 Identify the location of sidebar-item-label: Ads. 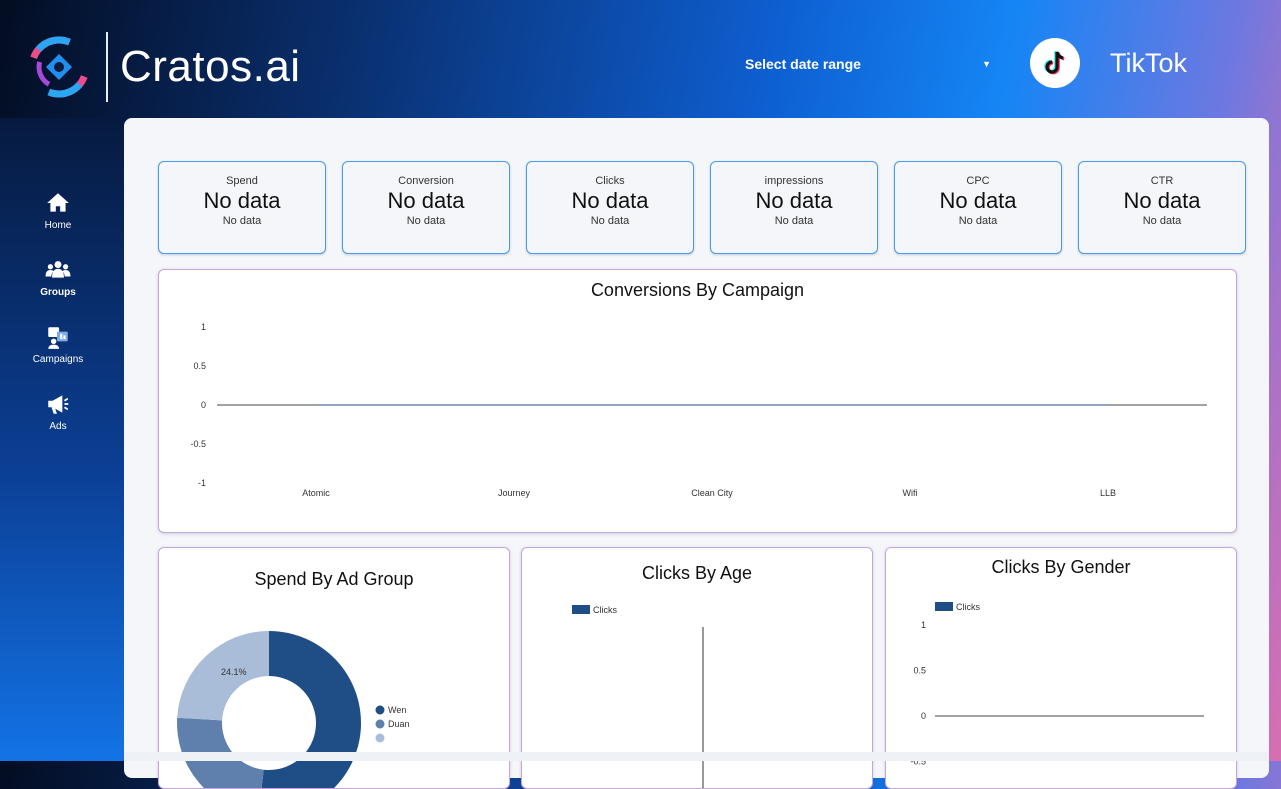
(58, 426).